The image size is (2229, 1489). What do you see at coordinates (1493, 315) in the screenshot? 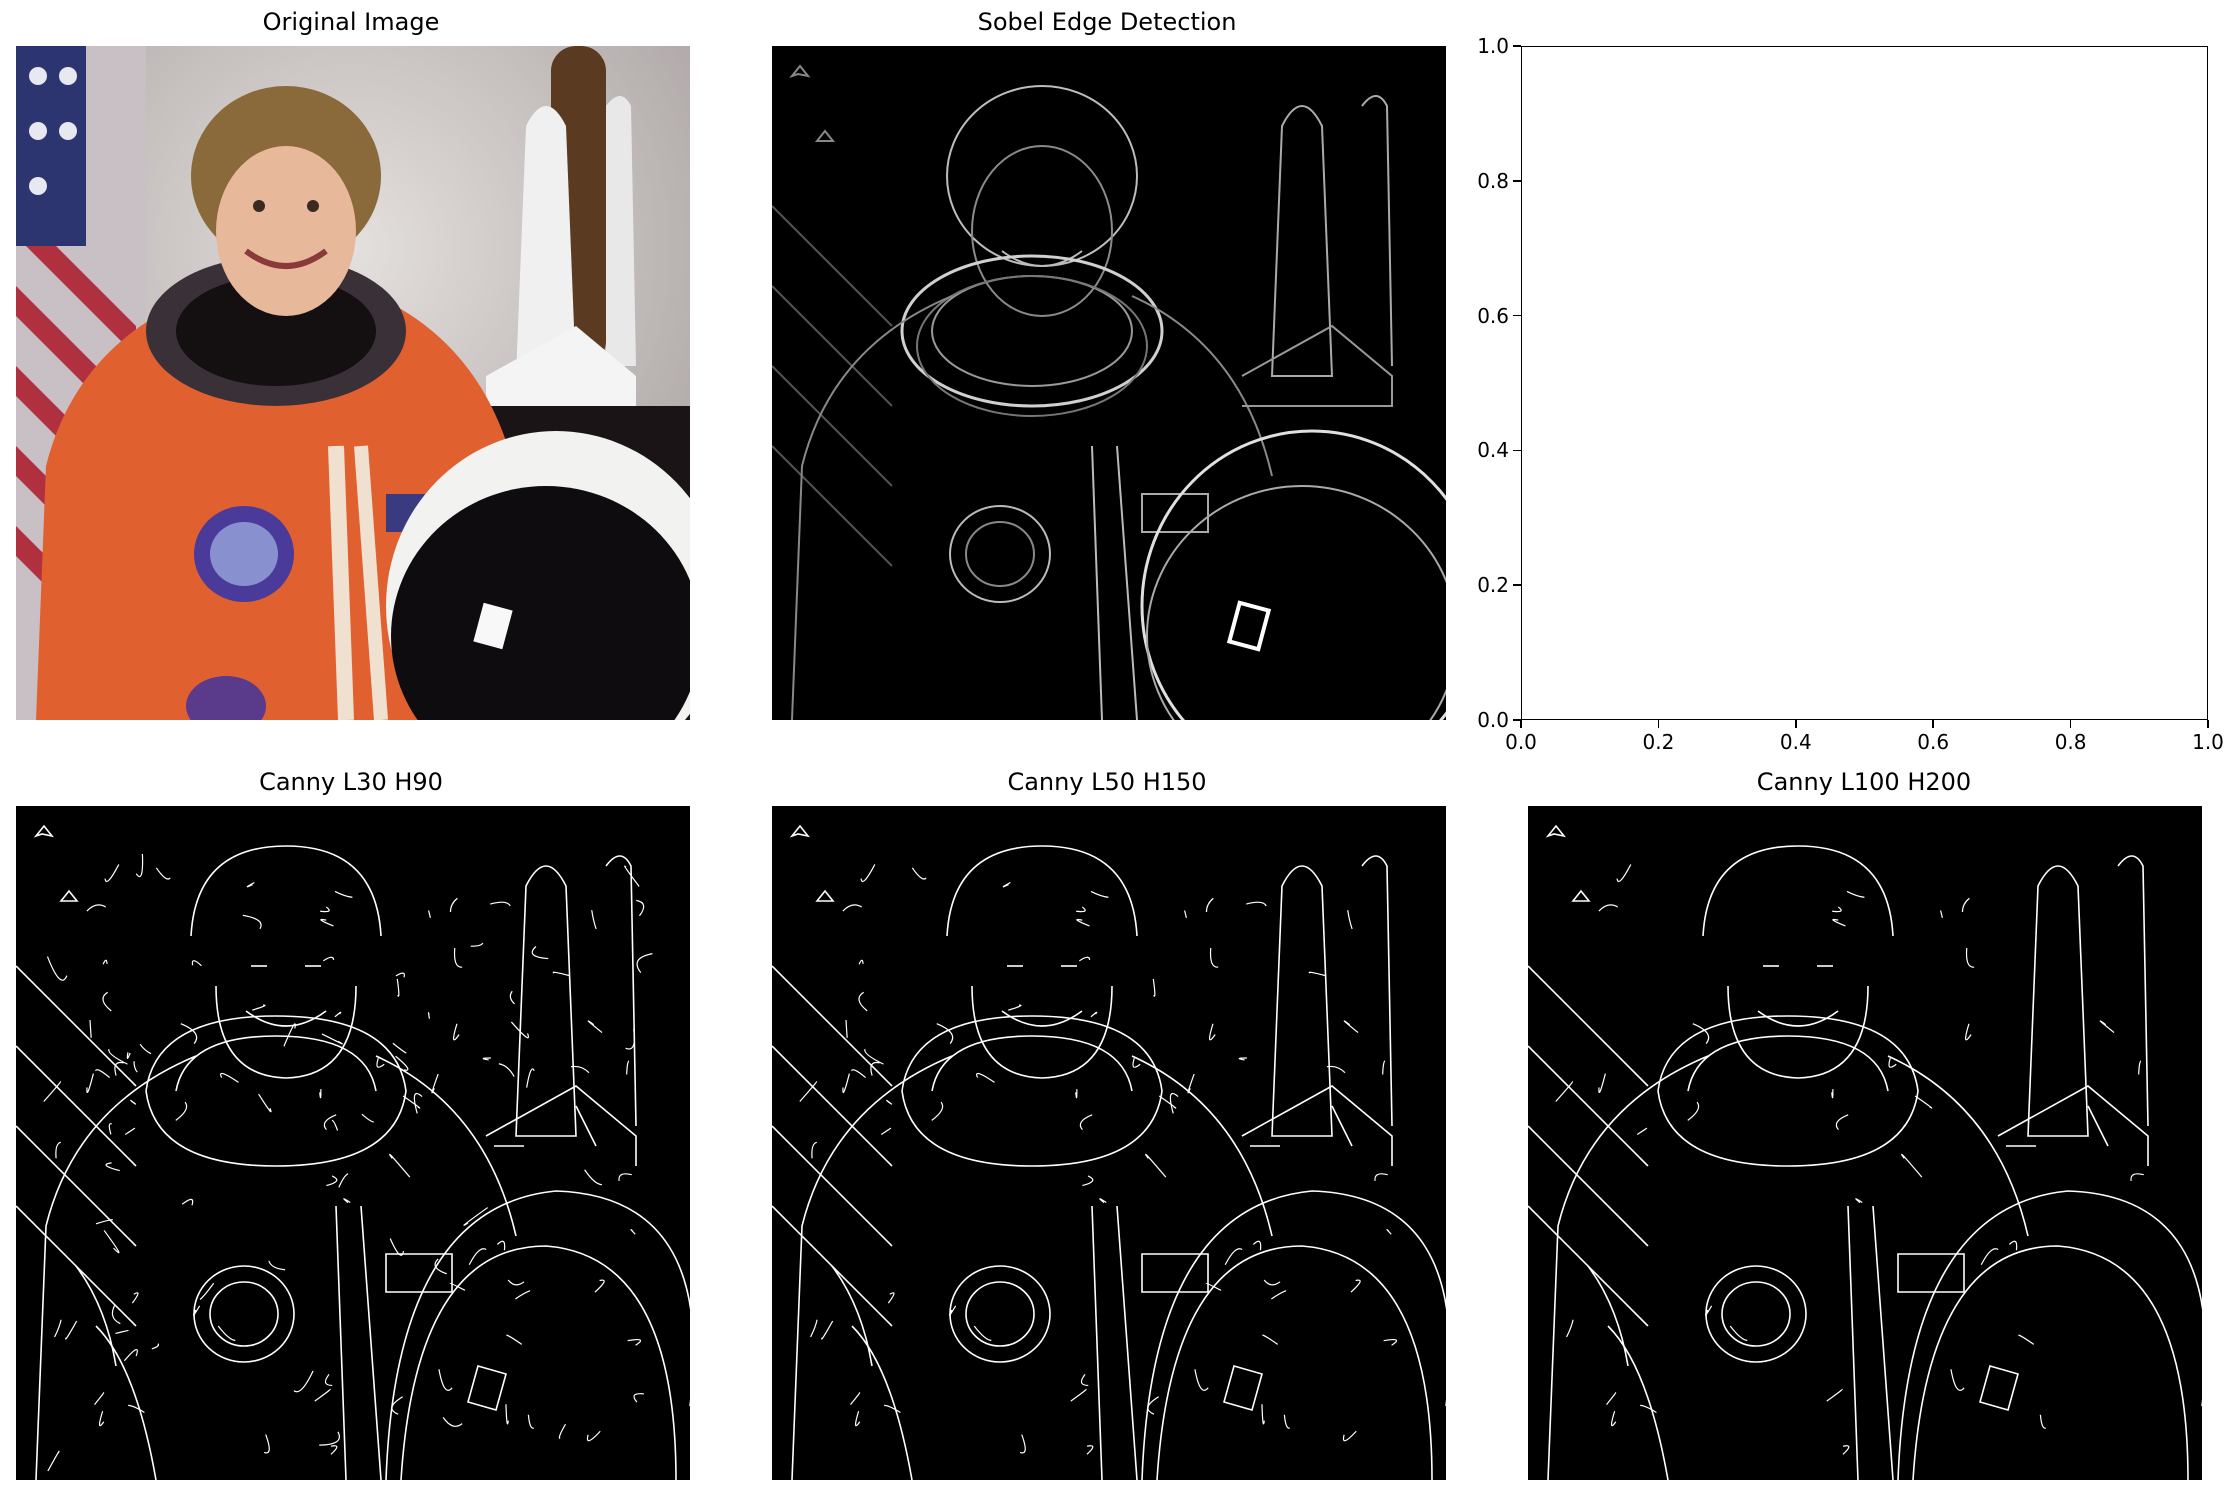
I see `y-tick-label: 0.6` at bounding box center [1493, 315].